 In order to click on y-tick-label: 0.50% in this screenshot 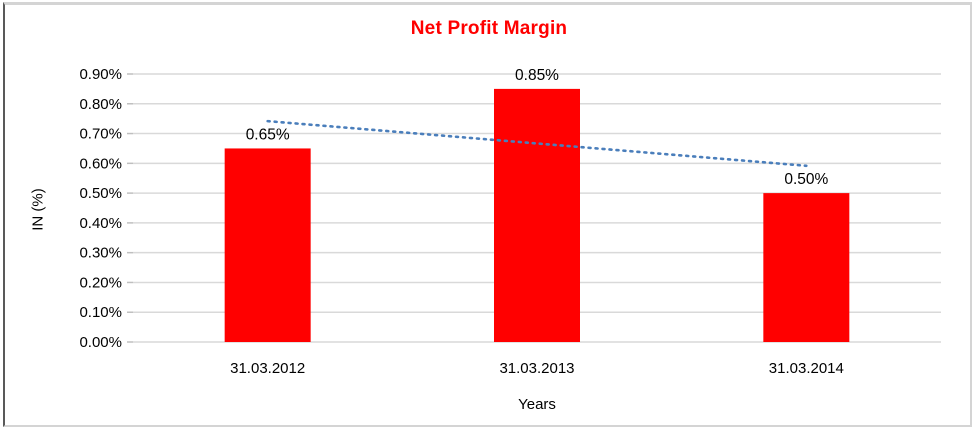, I will do `click(100, 193)`.